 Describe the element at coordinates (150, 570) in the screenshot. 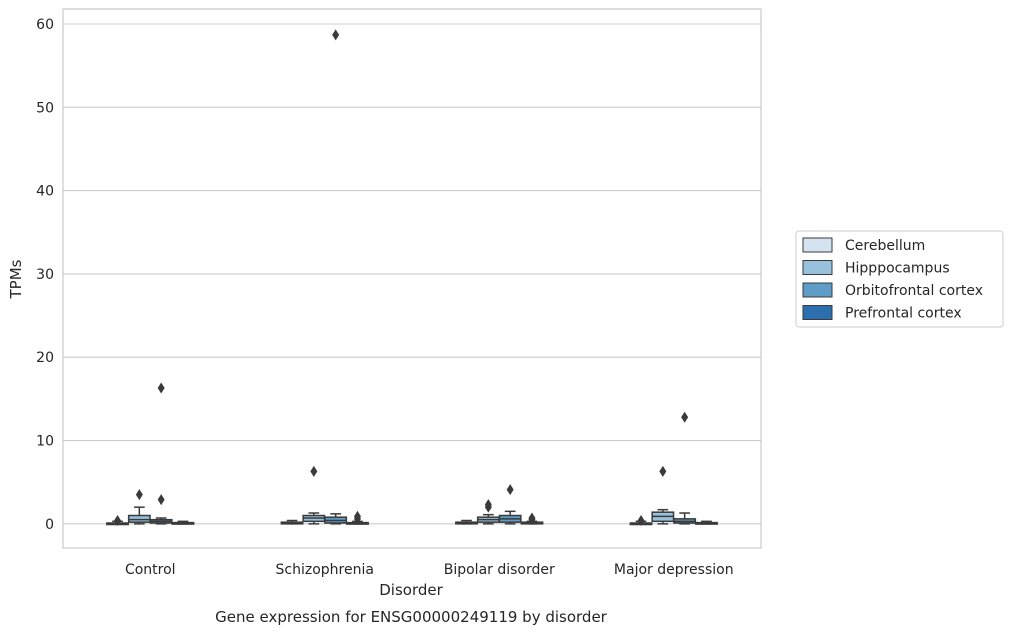

I see `x-tick-label: Control` at that location.